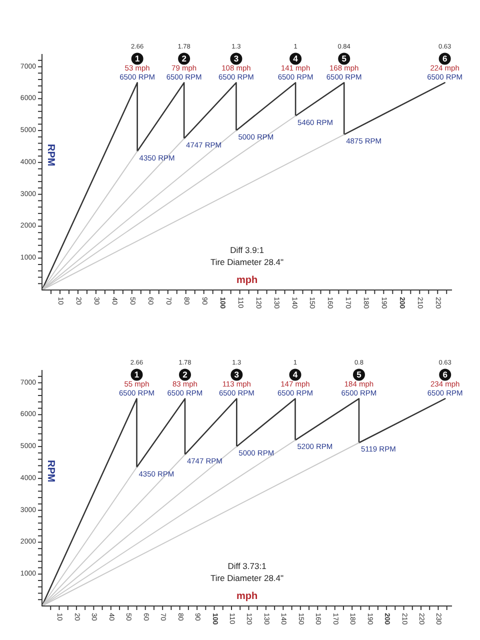 The height and width of the screenshot is (640, 480). Describe the element at coordinates (247, 566) in the screenshot. I see `annotation: Diff 3.73:1` at that location.